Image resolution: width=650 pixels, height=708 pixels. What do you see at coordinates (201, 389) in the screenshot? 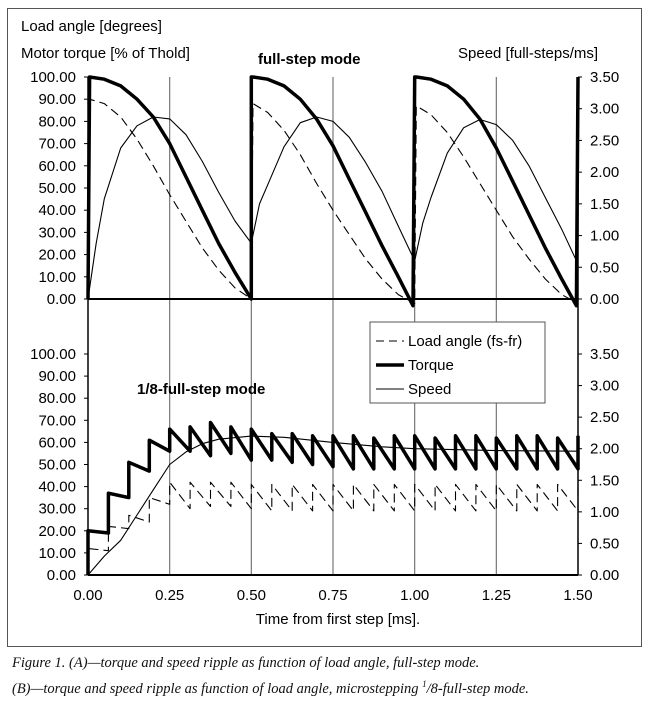
I see `bottom-chart-title: 1/8-full-step mode` at bounding box center [201, 389].